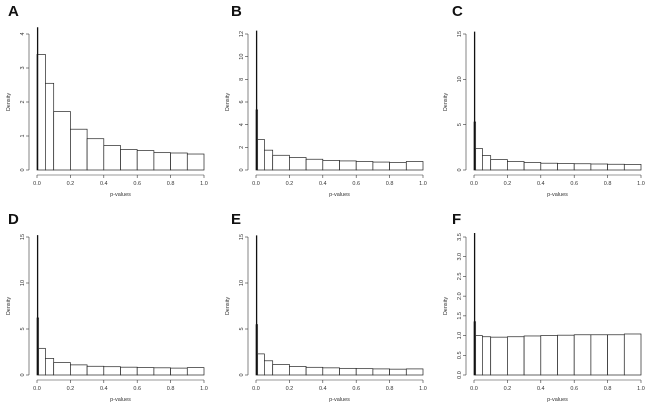 The width and height of the screenshot is (650, 411). What do you see at coordinates (23, 135) in the screenshot?
I see `y-tick-label: 1` at bounding box center [23, 135].